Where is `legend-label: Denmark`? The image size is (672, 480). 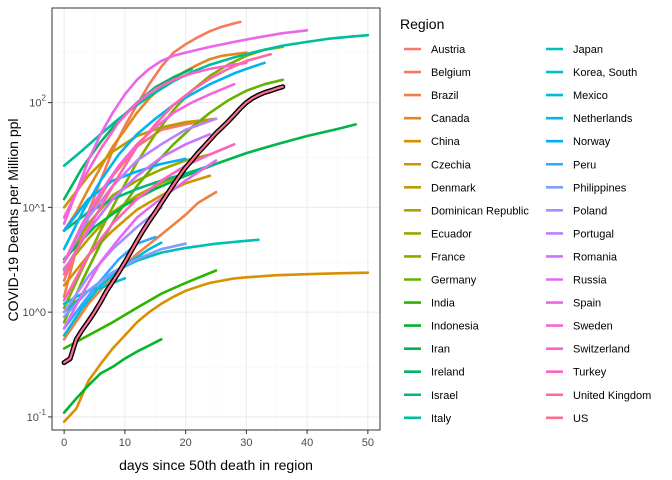
legend-label: Denmark is located at coordinates (453, 188).